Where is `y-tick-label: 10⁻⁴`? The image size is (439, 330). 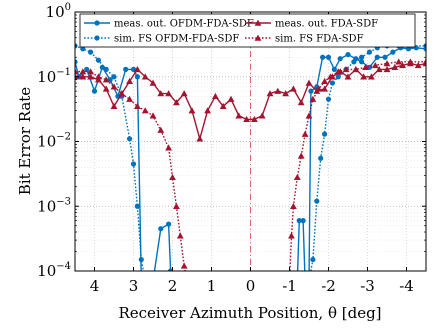
y-tick-label: 10⁻⁴ is located at coordinates (54, 270).